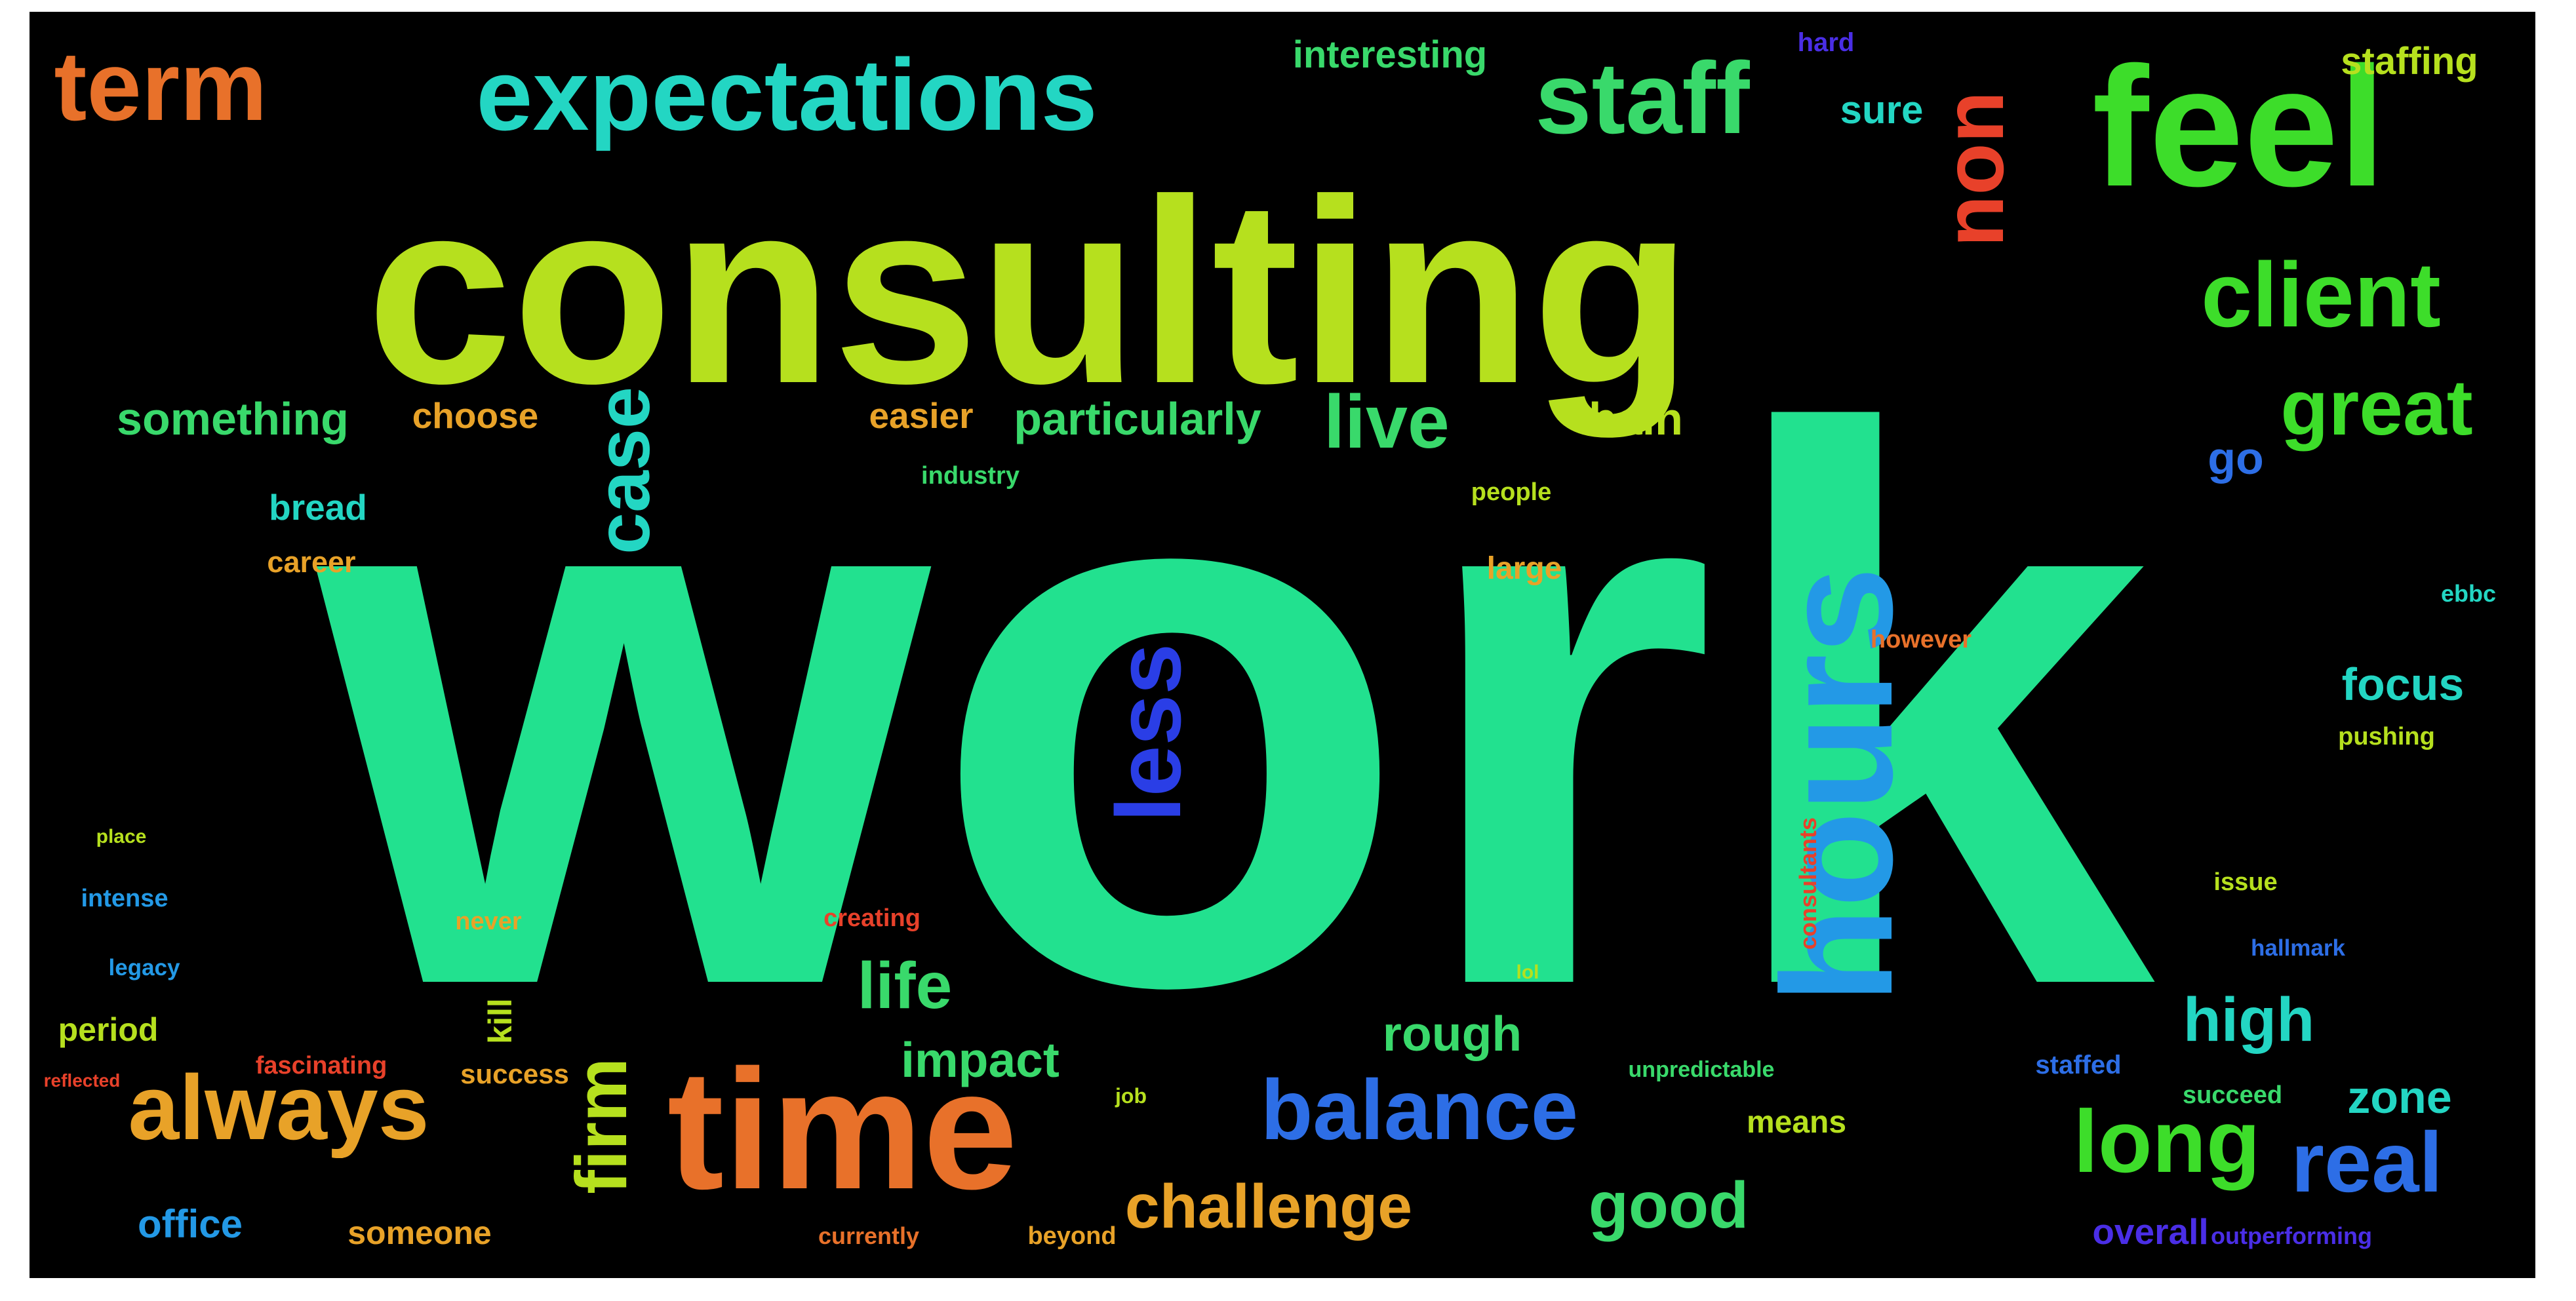 Image resolution: width=2576 pixels, height=1301 pixels. I want to click on word-rough: rough, so click(1452, 1034).